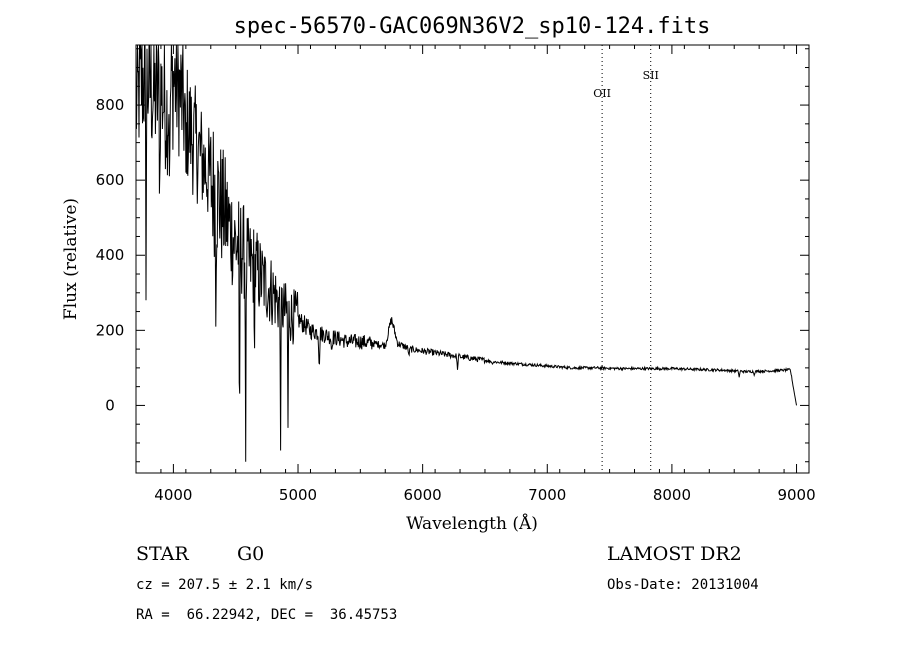 This screenshot has height=650, width=900. What do you see at coordinates (110, 105) in the screenshot?
I see `y-tick-label: 800` at bounding box center [110, 105].